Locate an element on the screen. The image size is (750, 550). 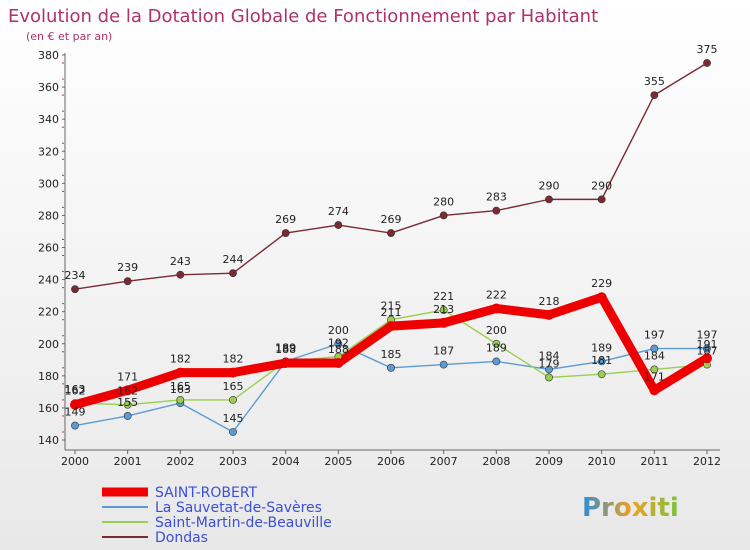
data-label-saint-robert: 188 is located at coordinates (285, 349).